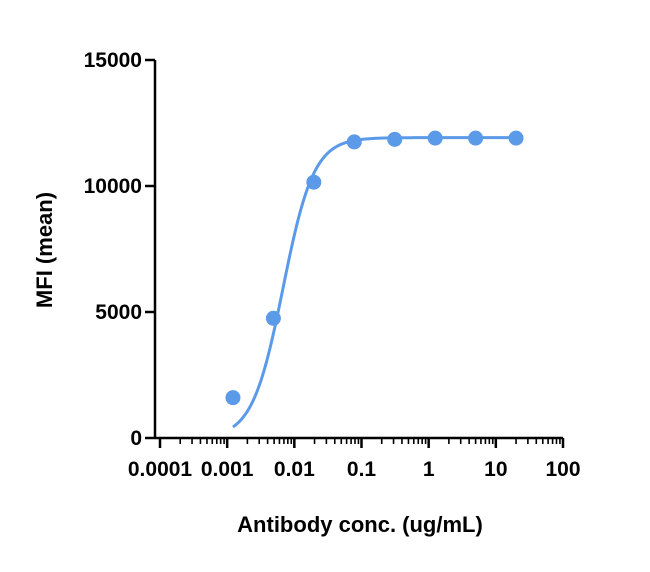  I want to click on y-tick-label: 10000, so click(113, 186).